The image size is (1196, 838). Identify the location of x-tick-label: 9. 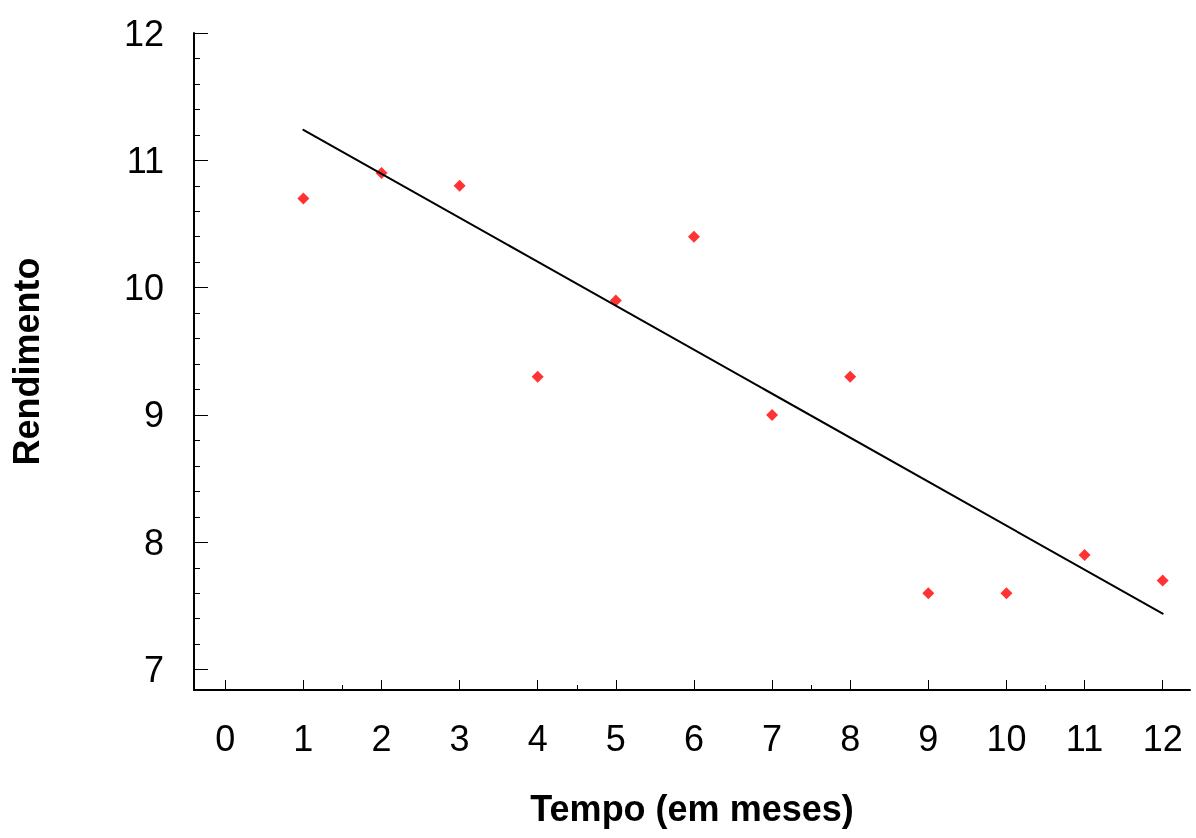
(928, 738).